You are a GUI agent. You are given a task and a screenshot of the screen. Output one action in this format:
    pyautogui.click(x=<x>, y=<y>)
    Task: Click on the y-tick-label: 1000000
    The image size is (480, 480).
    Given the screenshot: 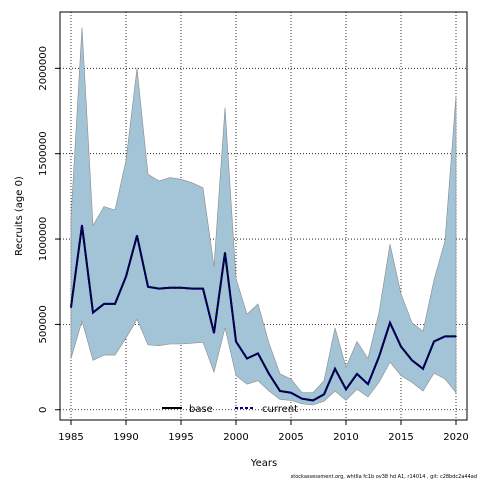 What is the action you would take?
    pyautogui.click(x=43, y=239)
    